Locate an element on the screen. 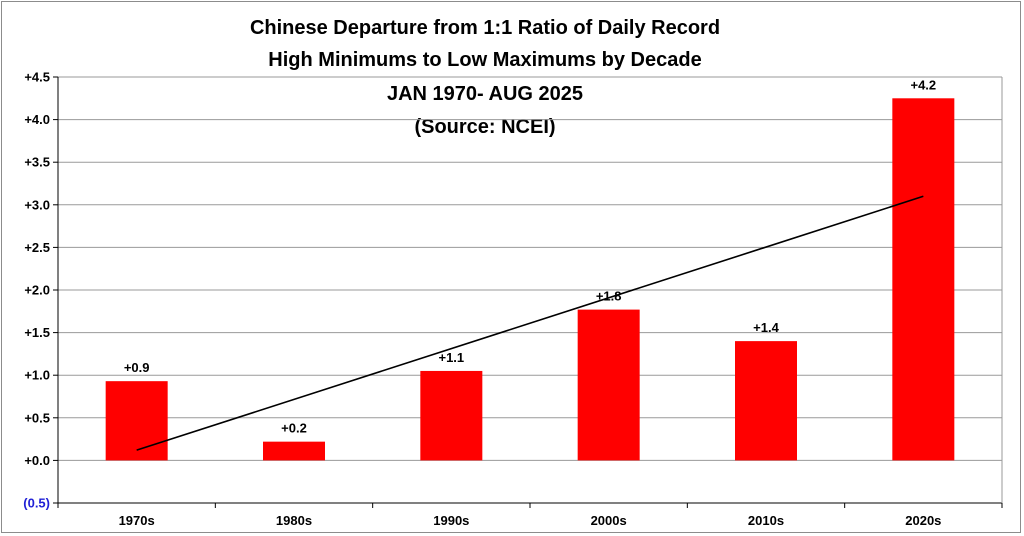  data-label-1970s: +0.9 is located at coordinates (137, 367).